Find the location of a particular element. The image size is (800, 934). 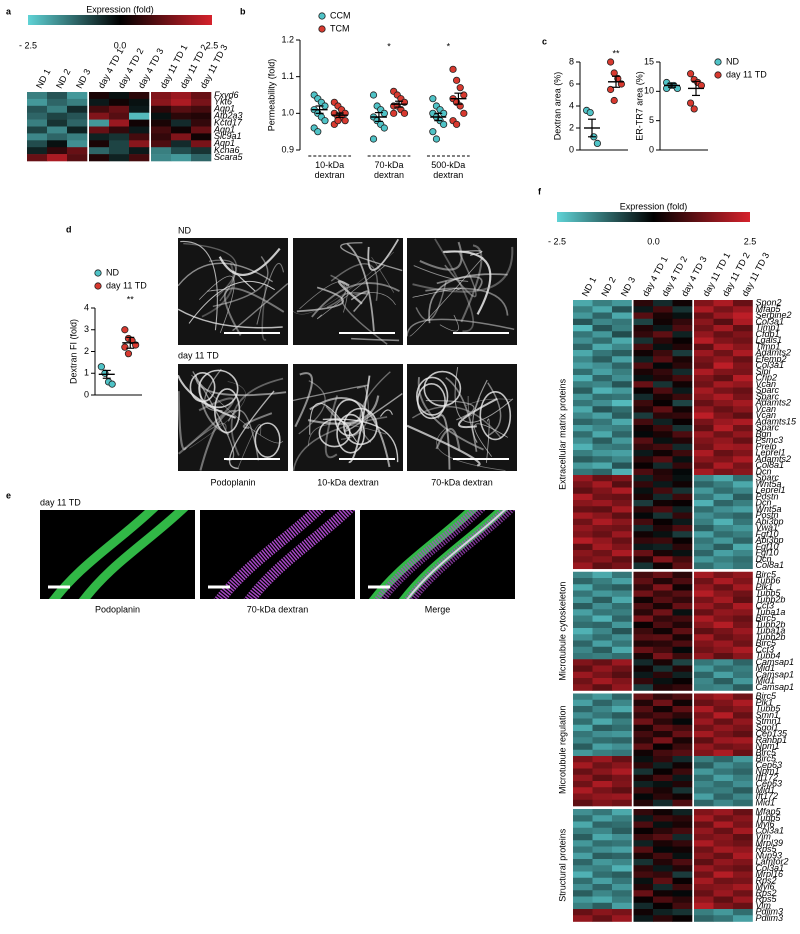

row-label: Birc5 is located at coordinates (766, 618).